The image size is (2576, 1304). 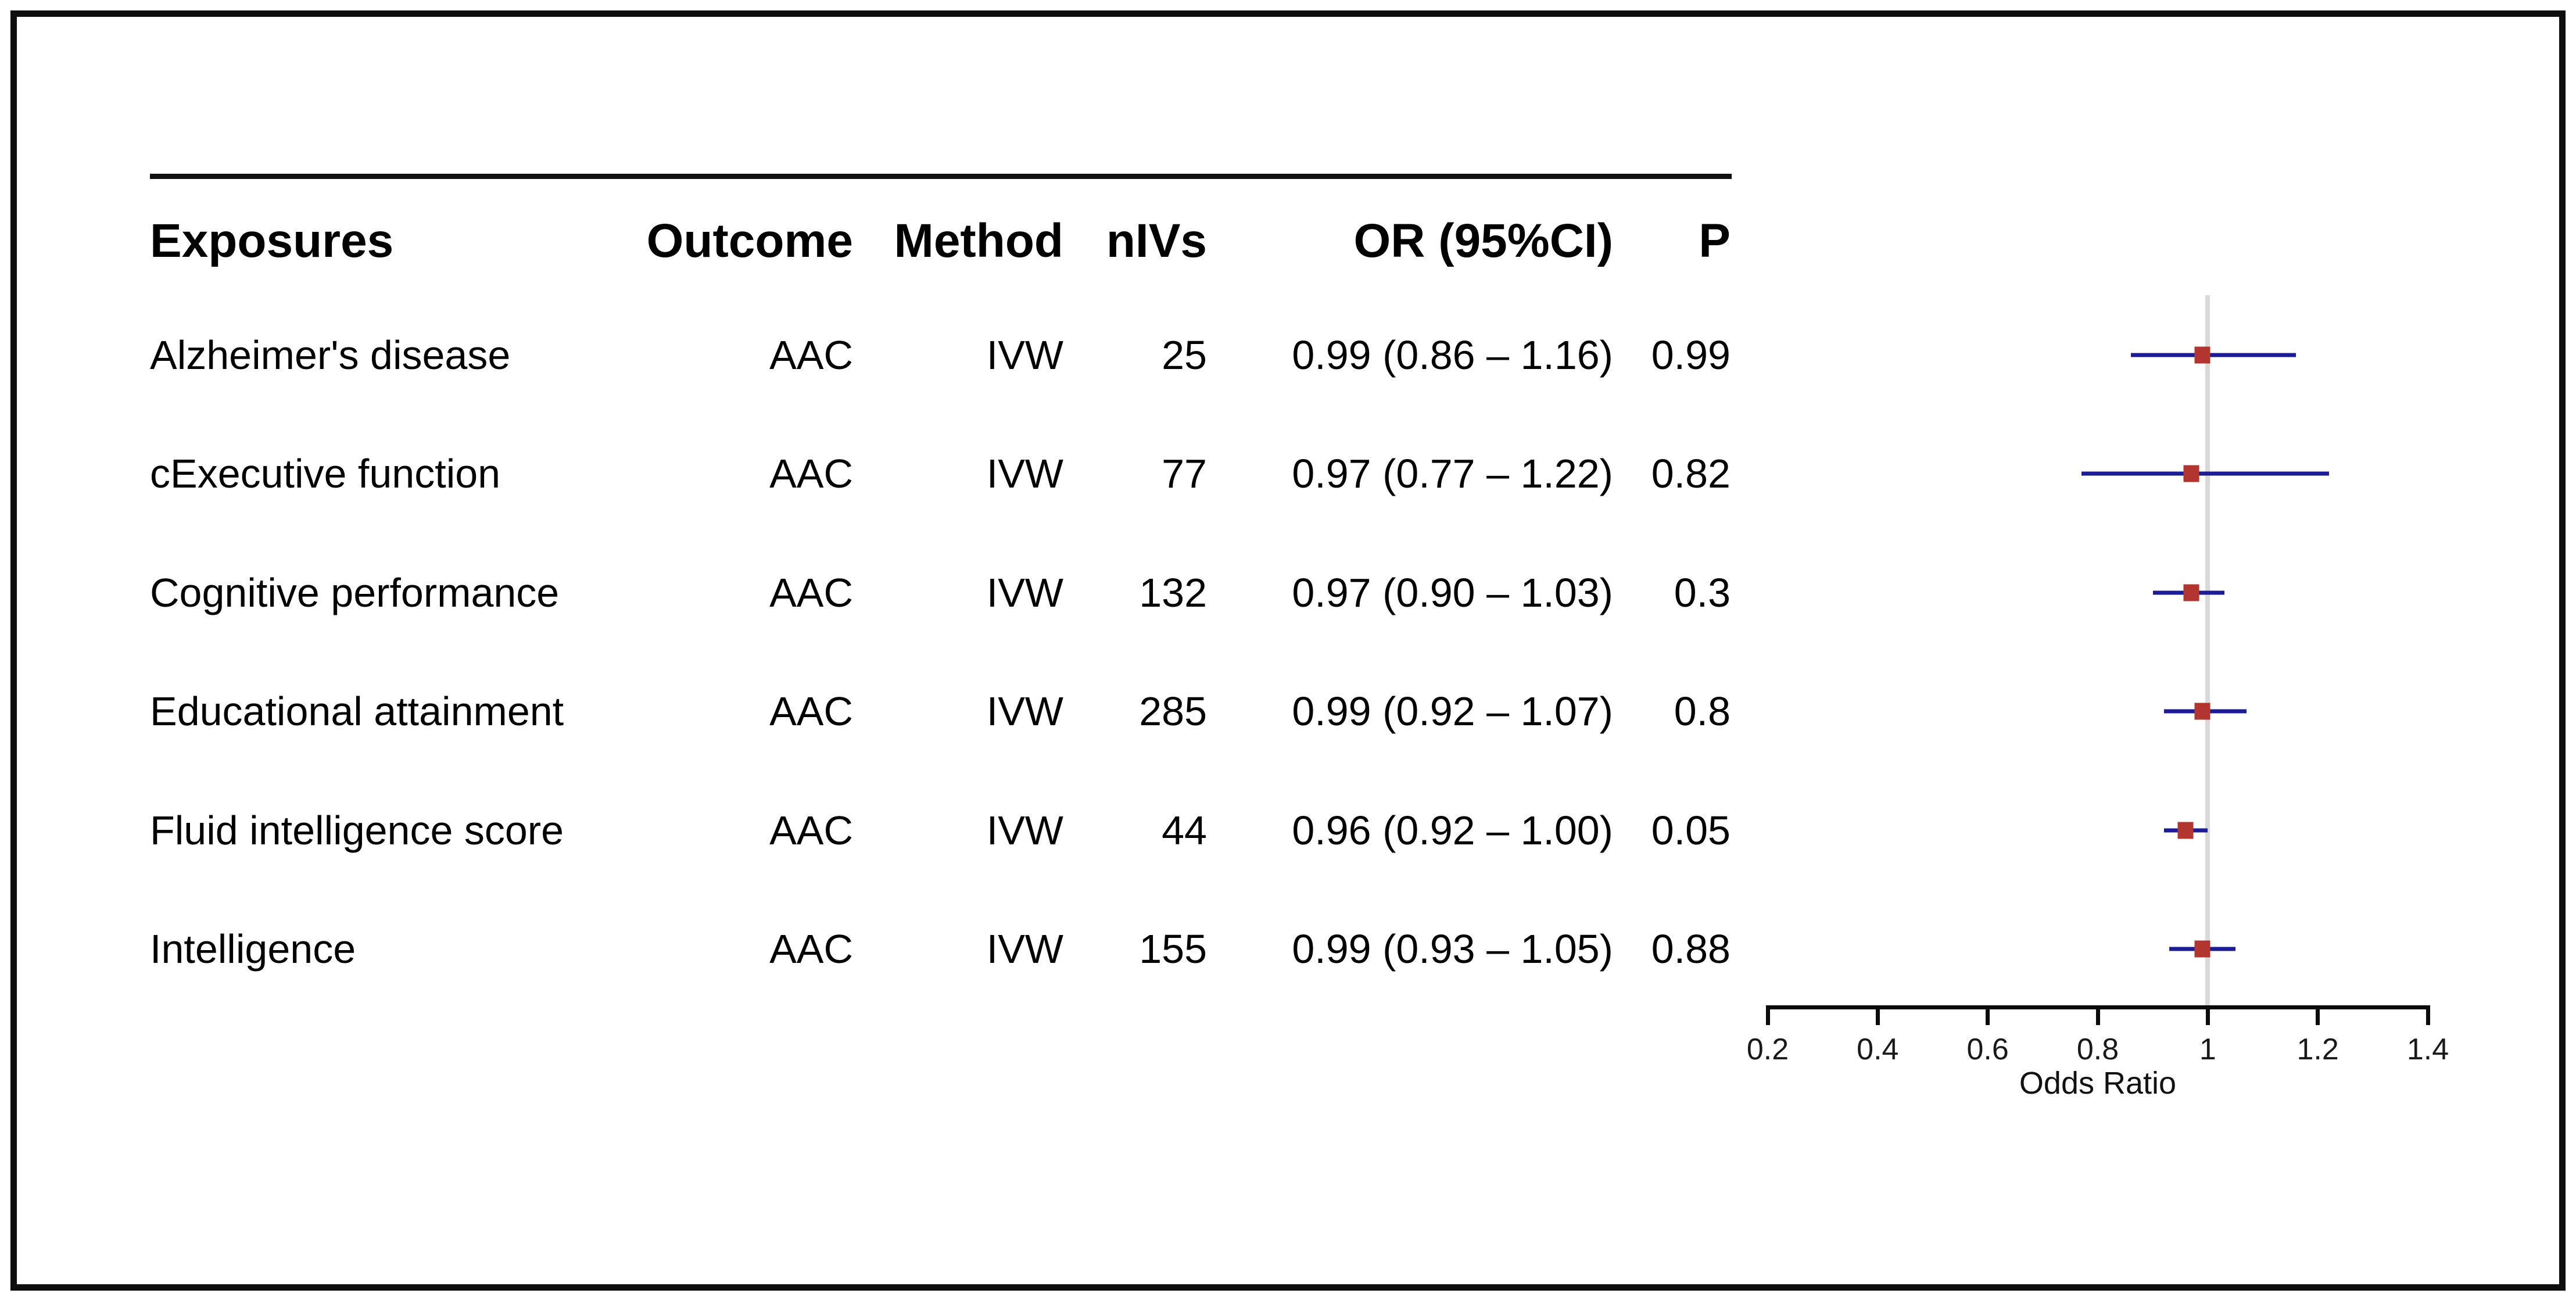 What do you see at coordinates (941, 176) in the screenshot?
I see `table-header-rule` at bounding box center [941, 176].